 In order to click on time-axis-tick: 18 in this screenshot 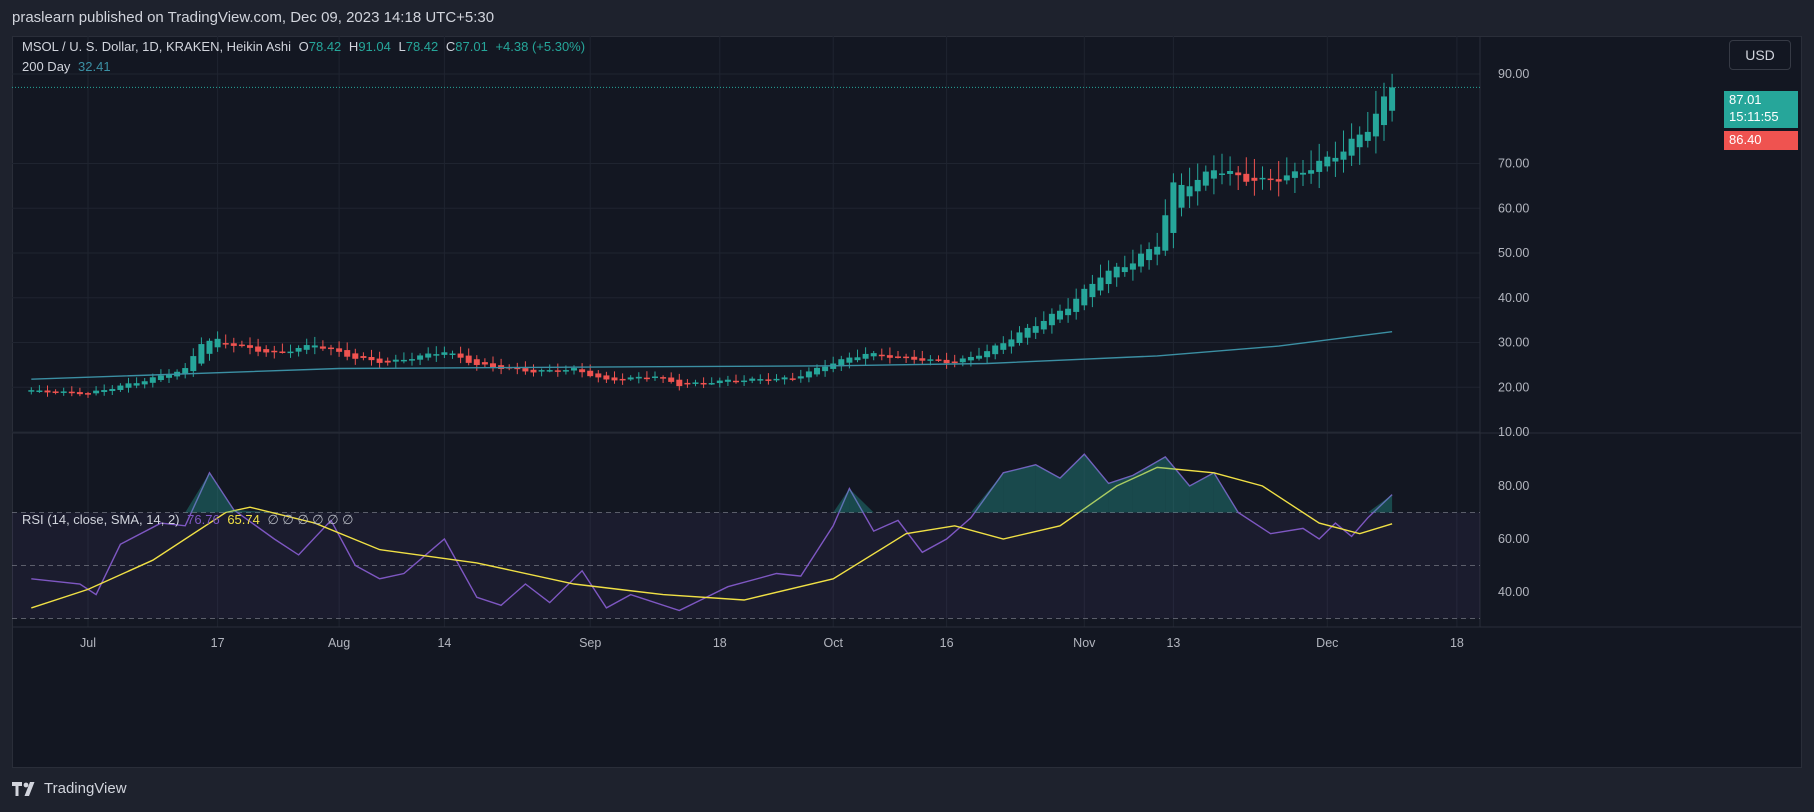, I will do `click(720, 643)`.